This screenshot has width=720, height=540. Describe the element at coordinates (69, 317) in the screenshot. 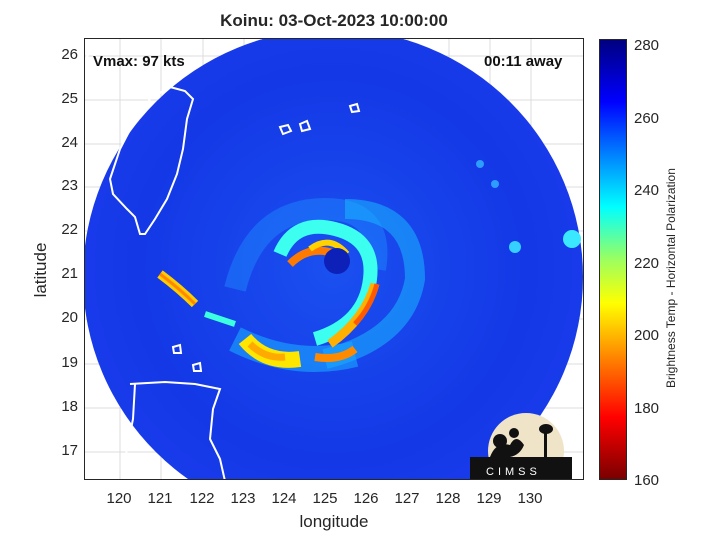

I see `y-tick: 20` at that location.